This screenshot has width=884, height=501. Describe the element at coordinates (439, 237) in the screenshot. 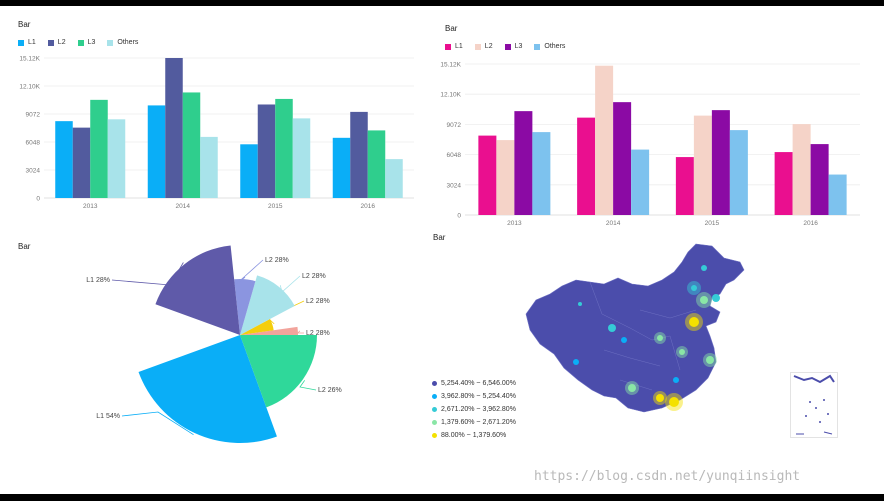

I see `map-title: Bar` at that location.